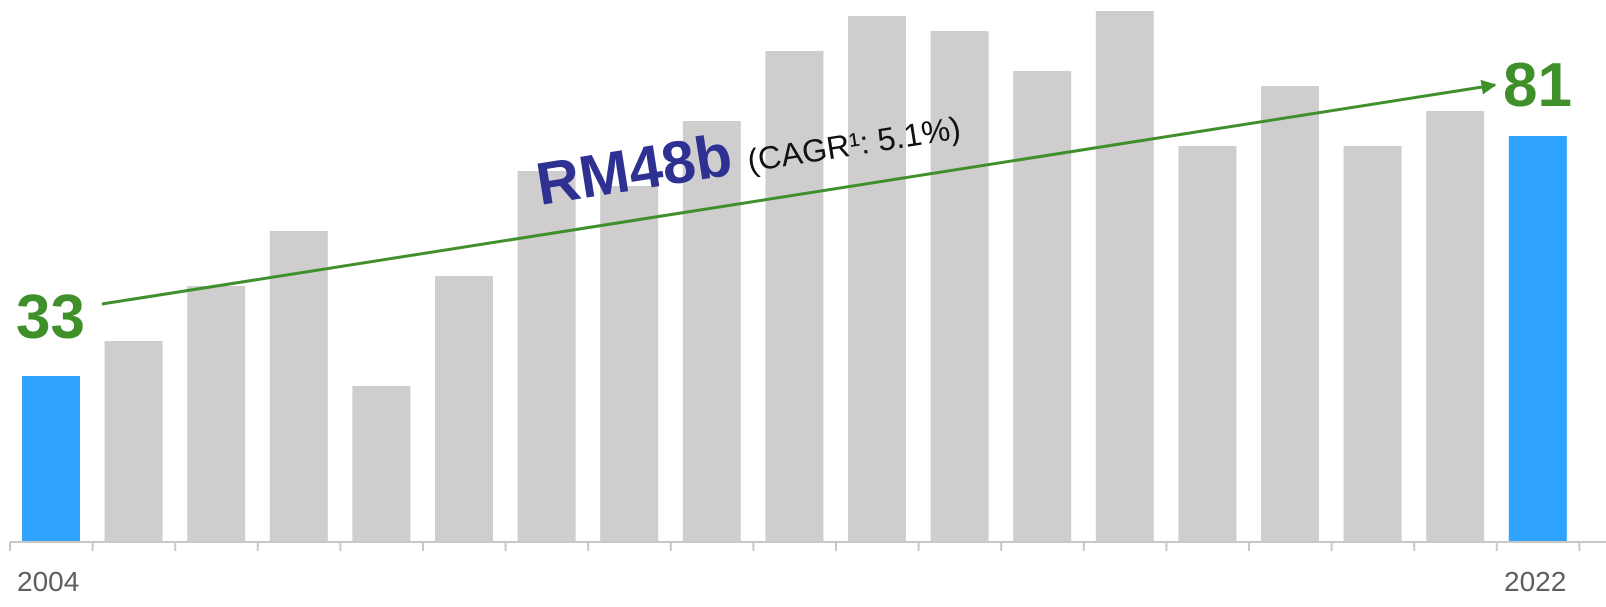  What do you see at coordinates (1535, 581) in the screenshot?
I see `x-tick-label-end: 2022` at bounding box center [1535, 581].